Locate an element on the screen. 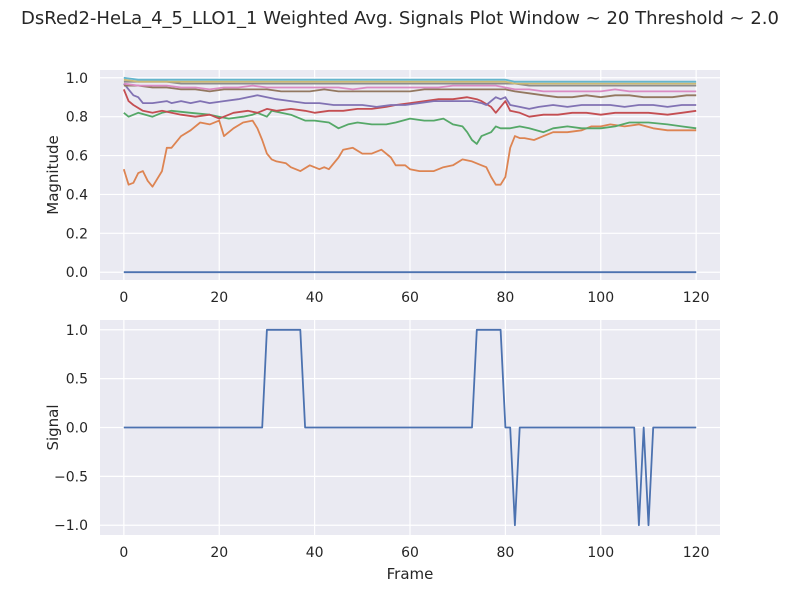  y-tick-label: 0.8 is located at coordinates (77, 118).